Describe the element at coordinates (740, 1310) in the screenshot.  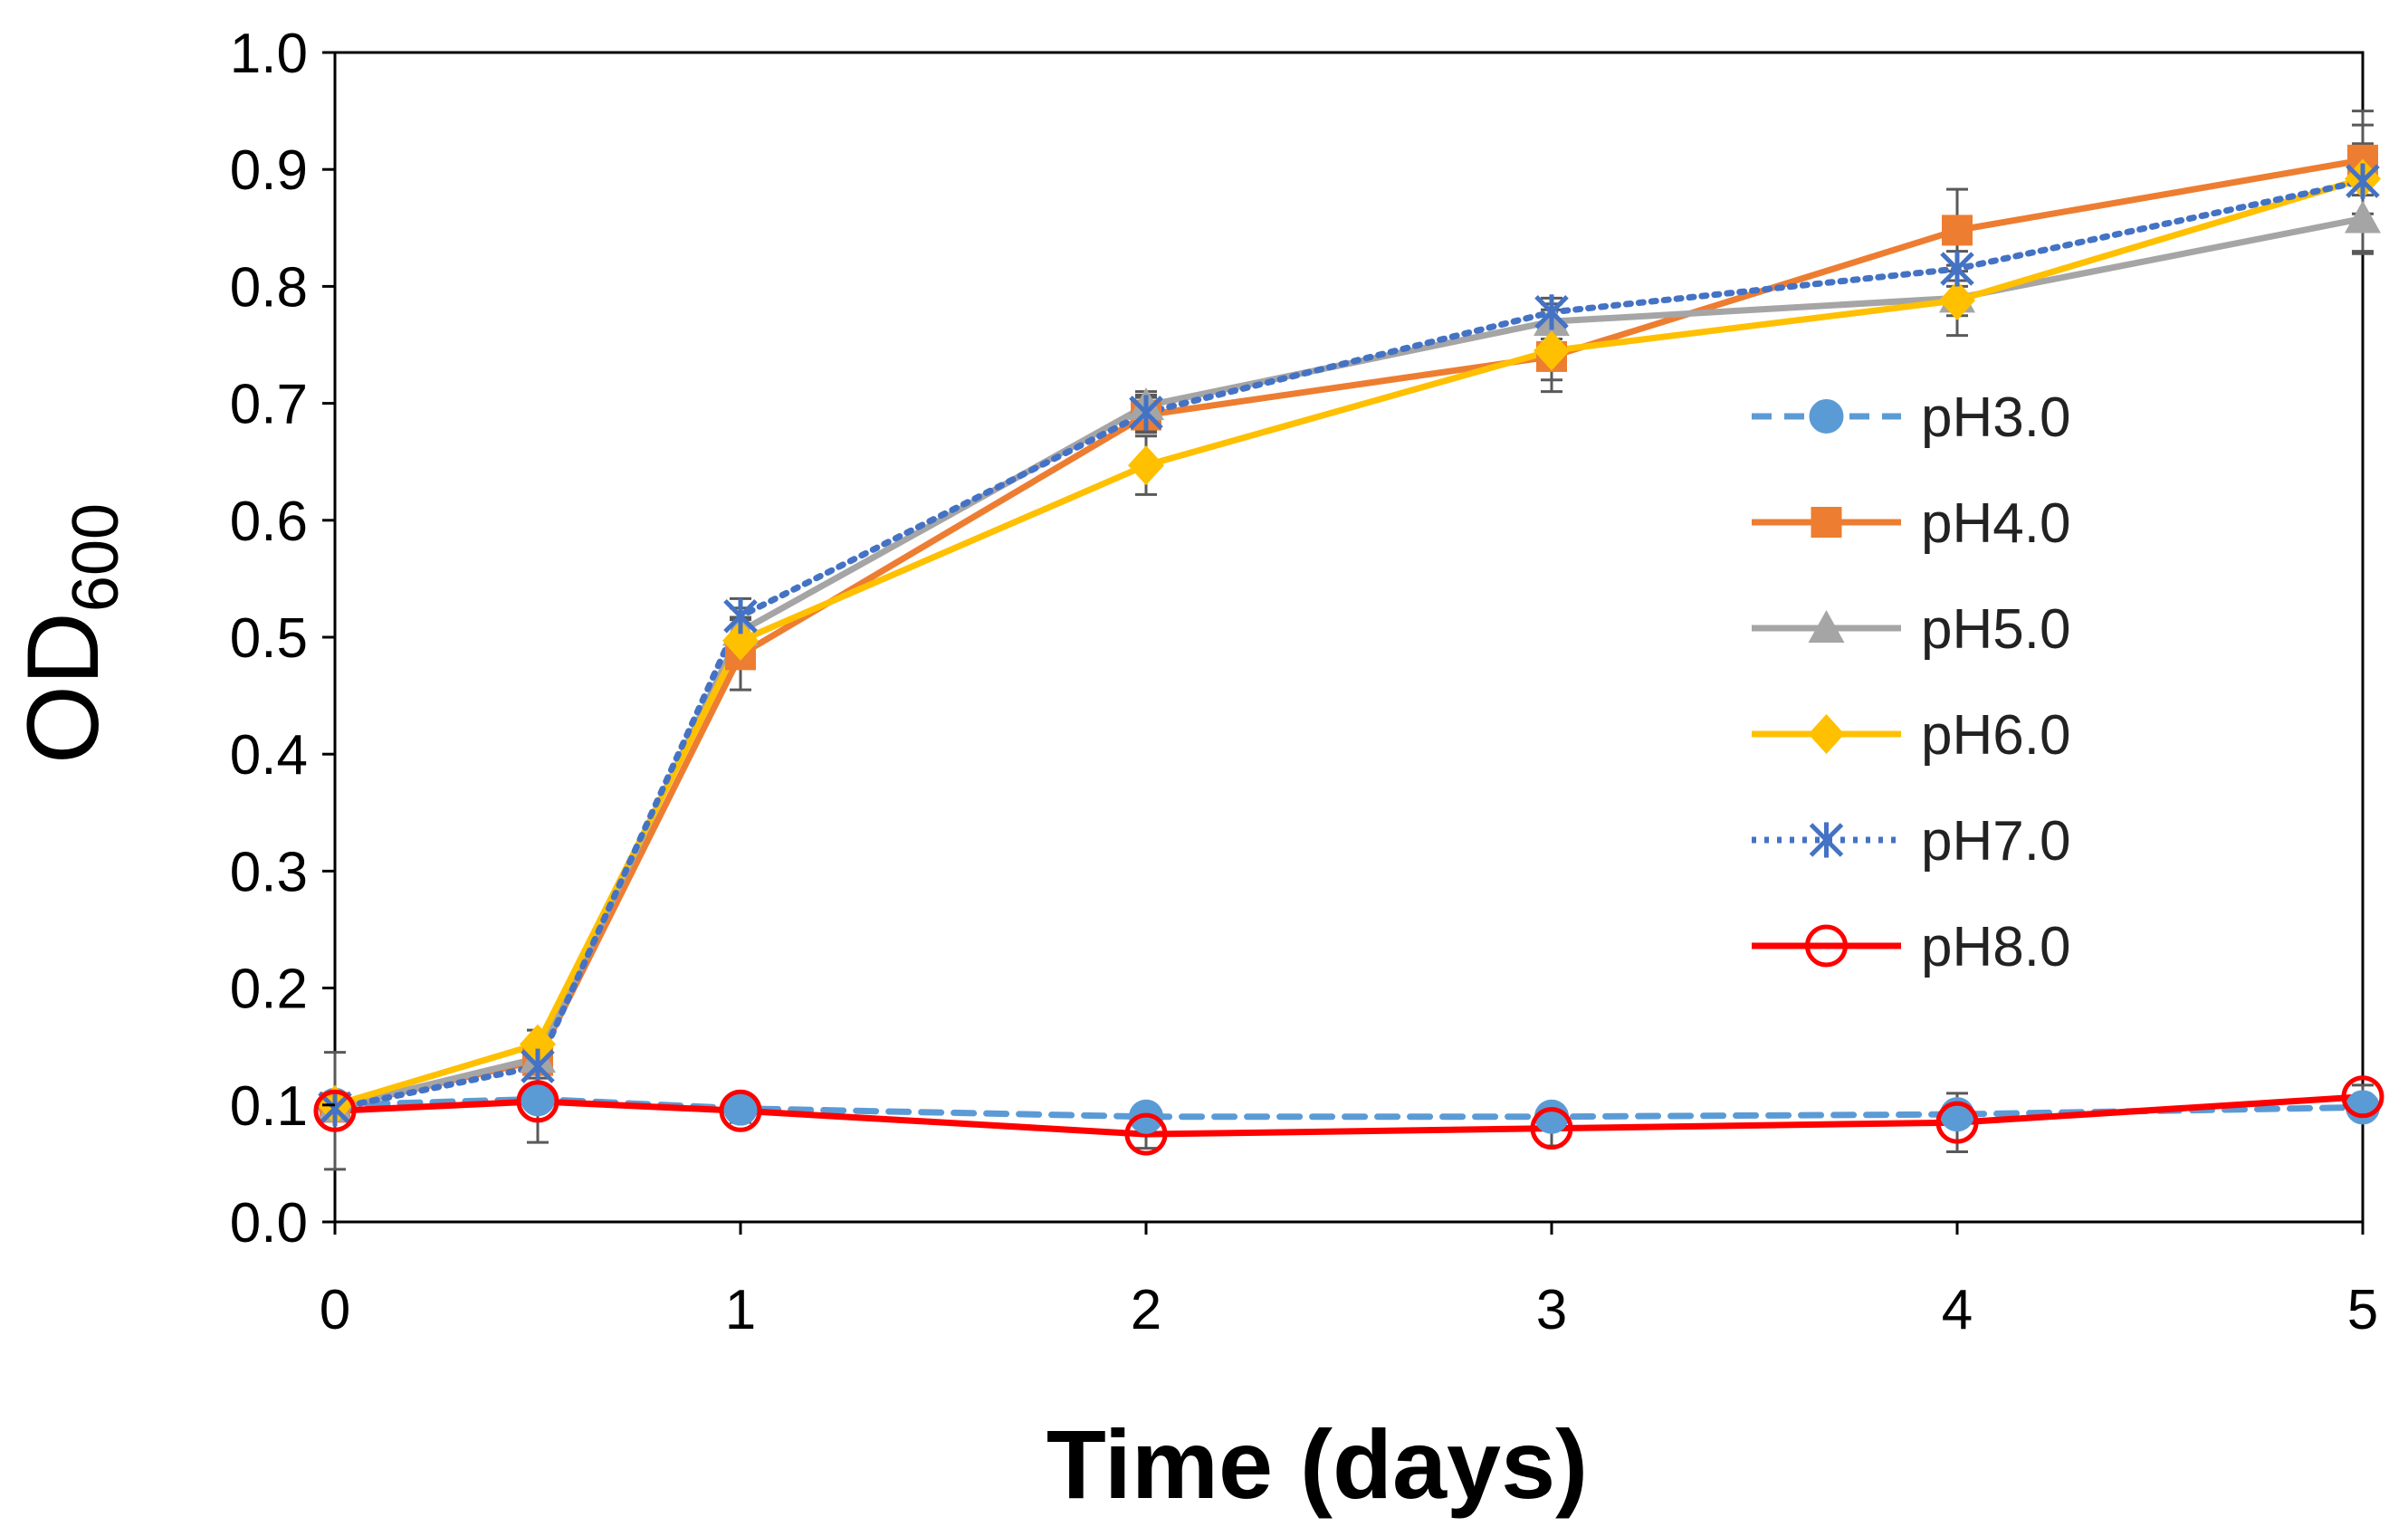
I see `x-tick-label: 1` at that location.